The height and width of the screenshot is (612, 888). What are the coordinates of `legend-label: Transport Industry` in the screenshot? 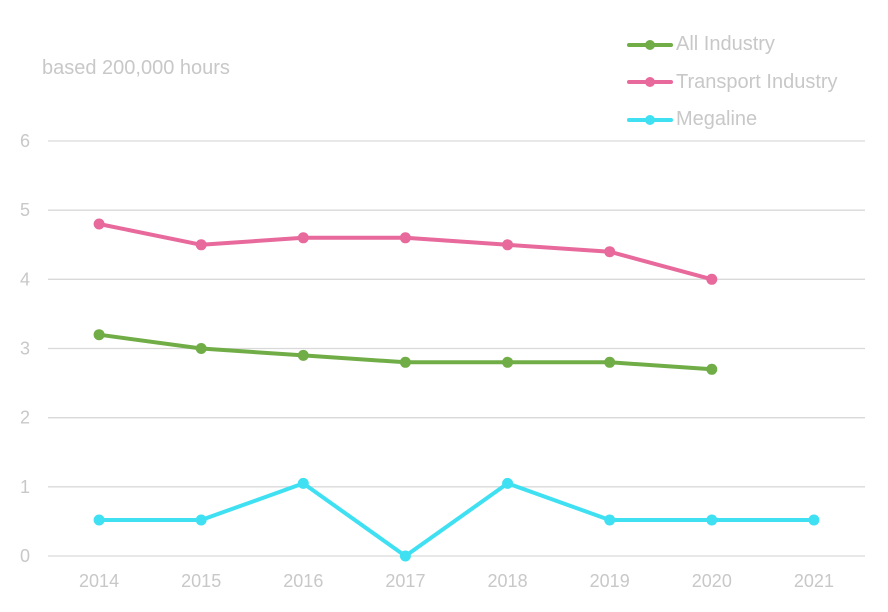 It's located at (757, 81).